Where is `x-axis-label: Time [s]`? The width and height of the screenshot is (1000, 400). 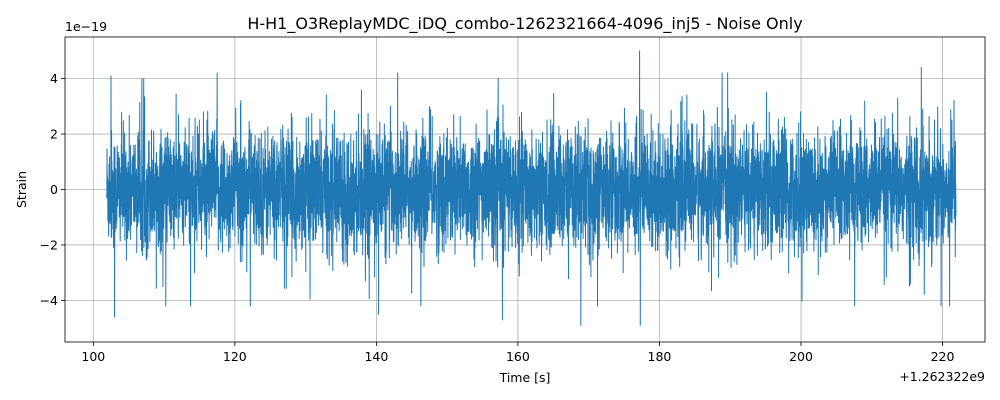 x-axis-label: Time [s] is located at coordinates (525, 377).